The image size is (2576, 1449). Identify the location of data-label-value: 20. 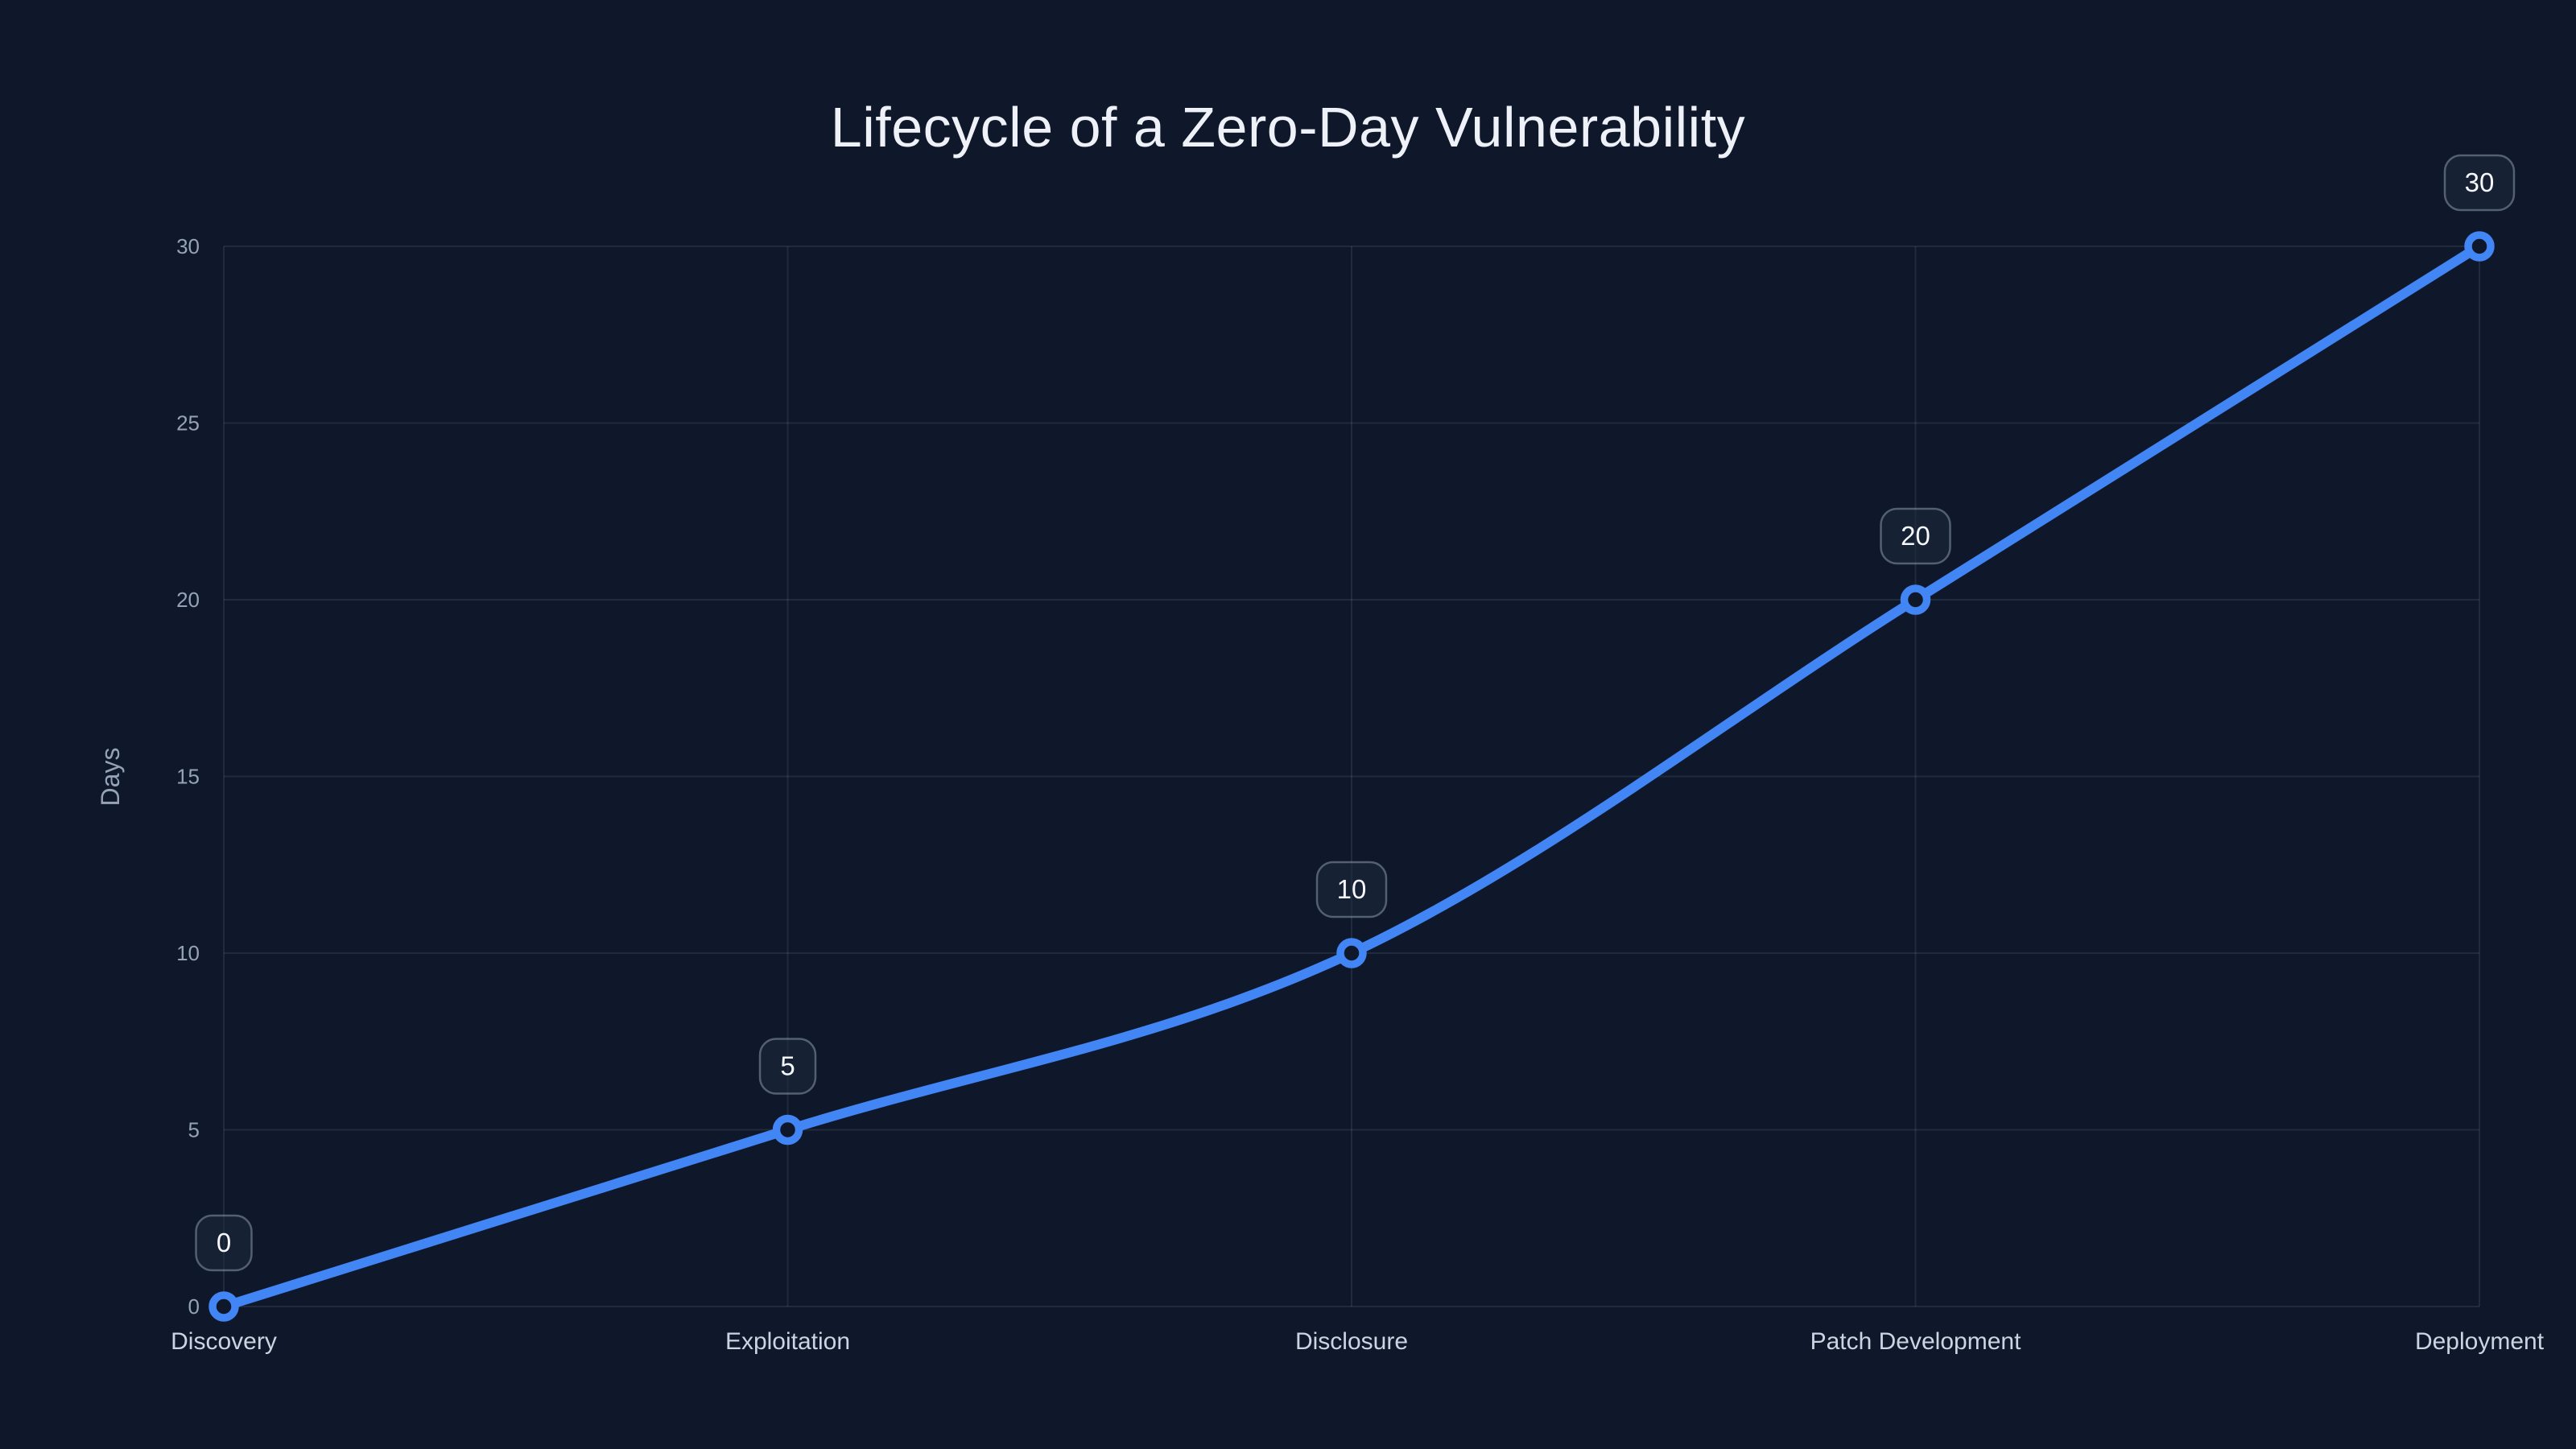
(1915, 536).